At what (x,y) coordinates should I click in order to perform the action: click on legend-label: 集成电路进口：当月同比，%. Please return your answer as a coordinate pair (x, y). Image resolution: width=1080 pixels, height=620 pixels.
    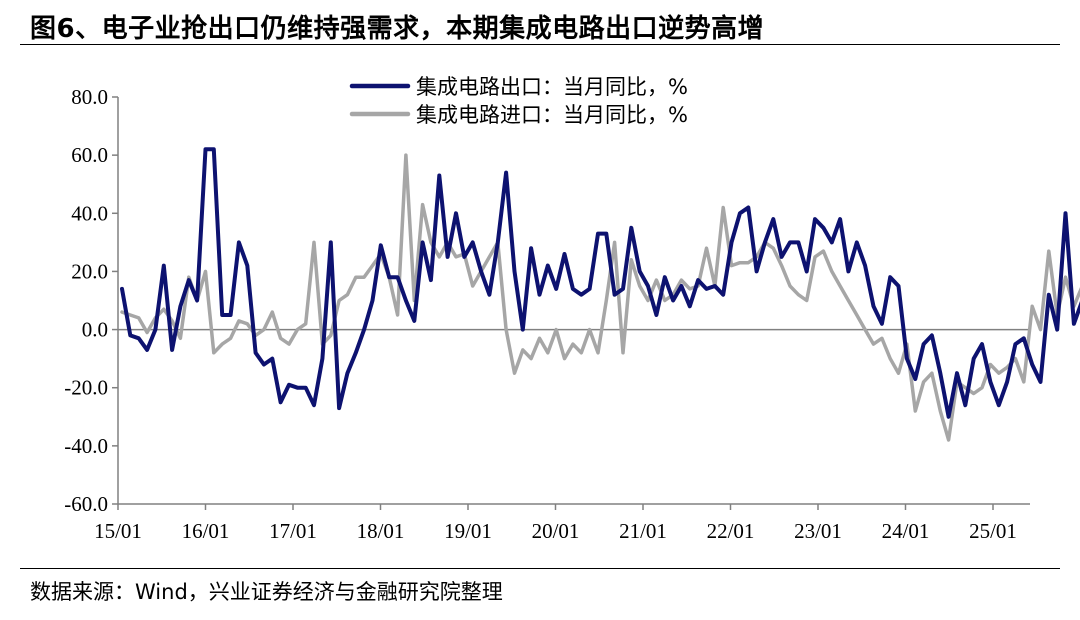
    Looking at the image, I should click on (552, 115).